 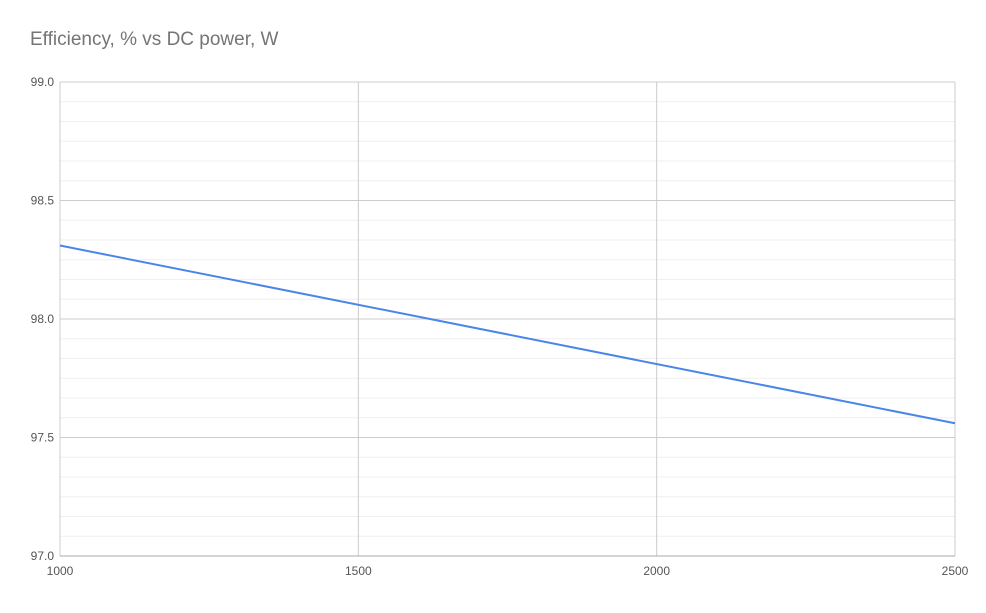 I want to click on x-tick-label: 1000, so click(x=60, y=571).